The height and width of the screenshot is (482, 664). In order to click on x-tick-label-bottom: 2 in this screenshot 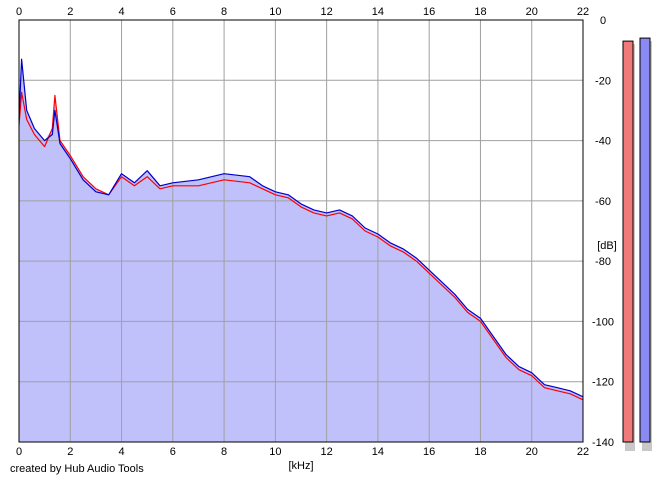, I will do `click(70, 452)`.